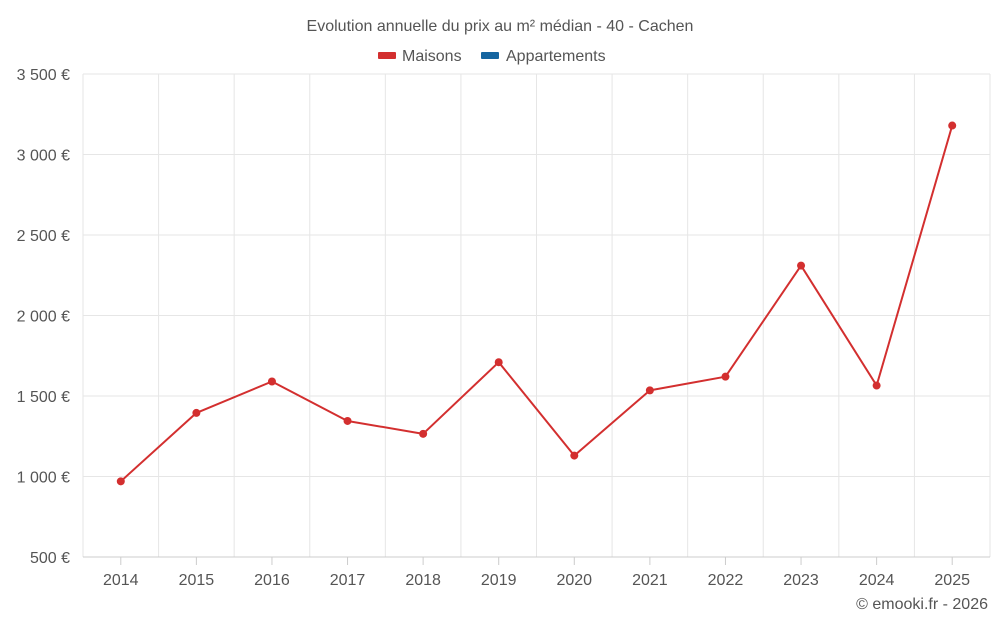  I want to click on y-tick-label: 500 €, so click(50, 558).